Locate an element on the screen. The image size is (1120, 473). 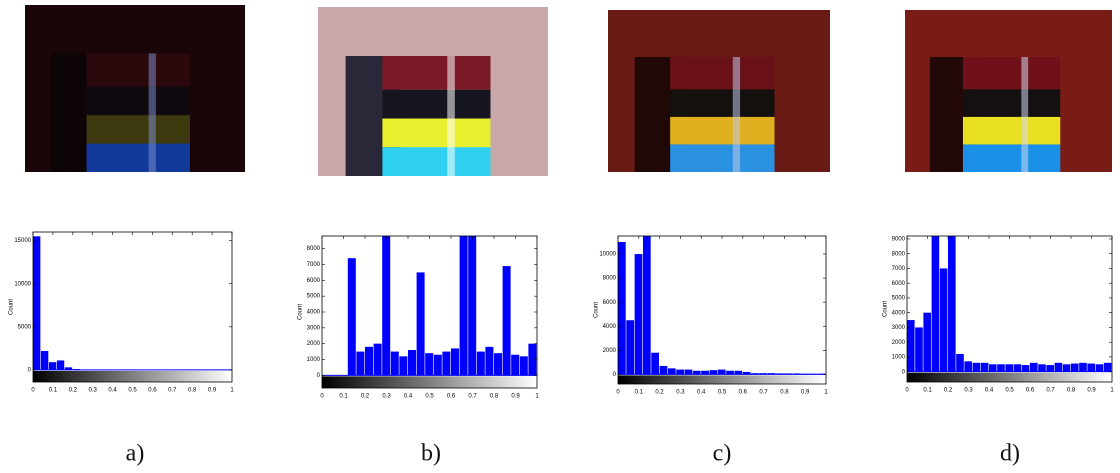
x-tick-label: 0.5 is located at coordinates (429, 397).